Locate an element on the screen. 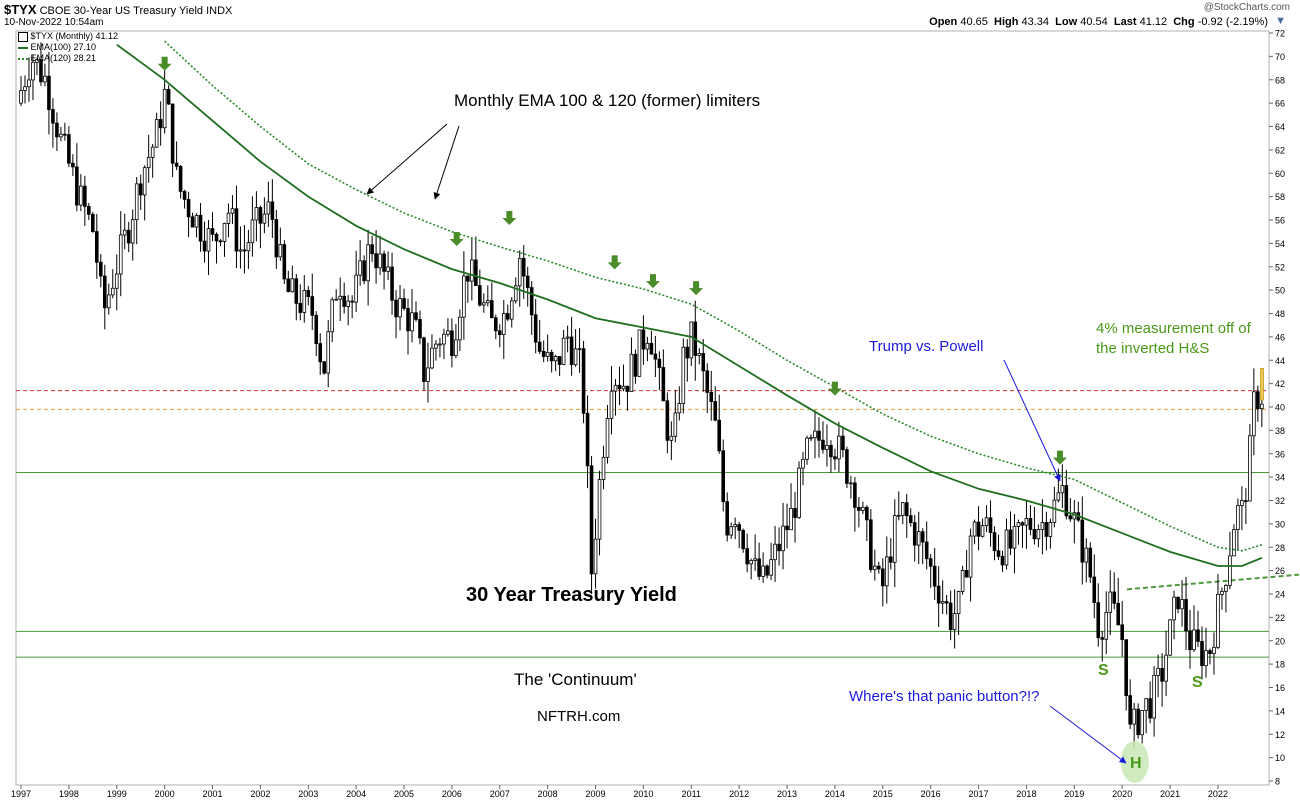 Image resolution: width=1300 pixels, height=800 pixels. resistance-arrow-icon is located at coordinates (834, 388).